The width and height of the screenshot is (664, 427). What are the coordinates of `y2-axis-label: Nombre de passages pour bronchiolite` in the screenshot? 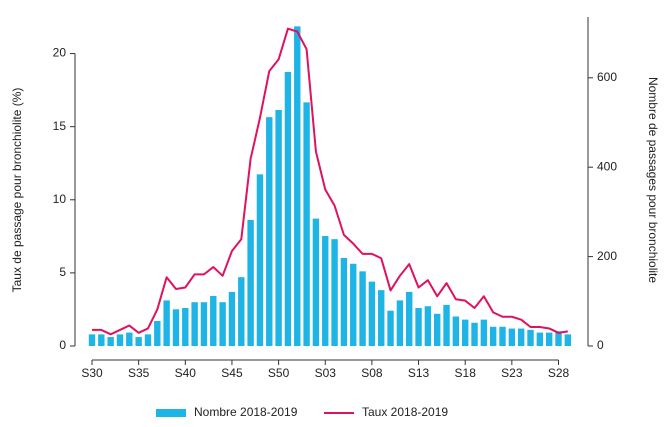 It's located at (653, 180).